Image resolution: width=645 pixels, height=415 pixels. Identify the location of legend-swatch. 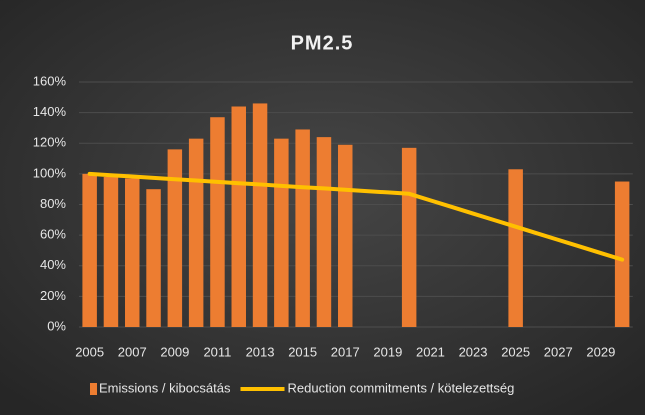
(93, 389).